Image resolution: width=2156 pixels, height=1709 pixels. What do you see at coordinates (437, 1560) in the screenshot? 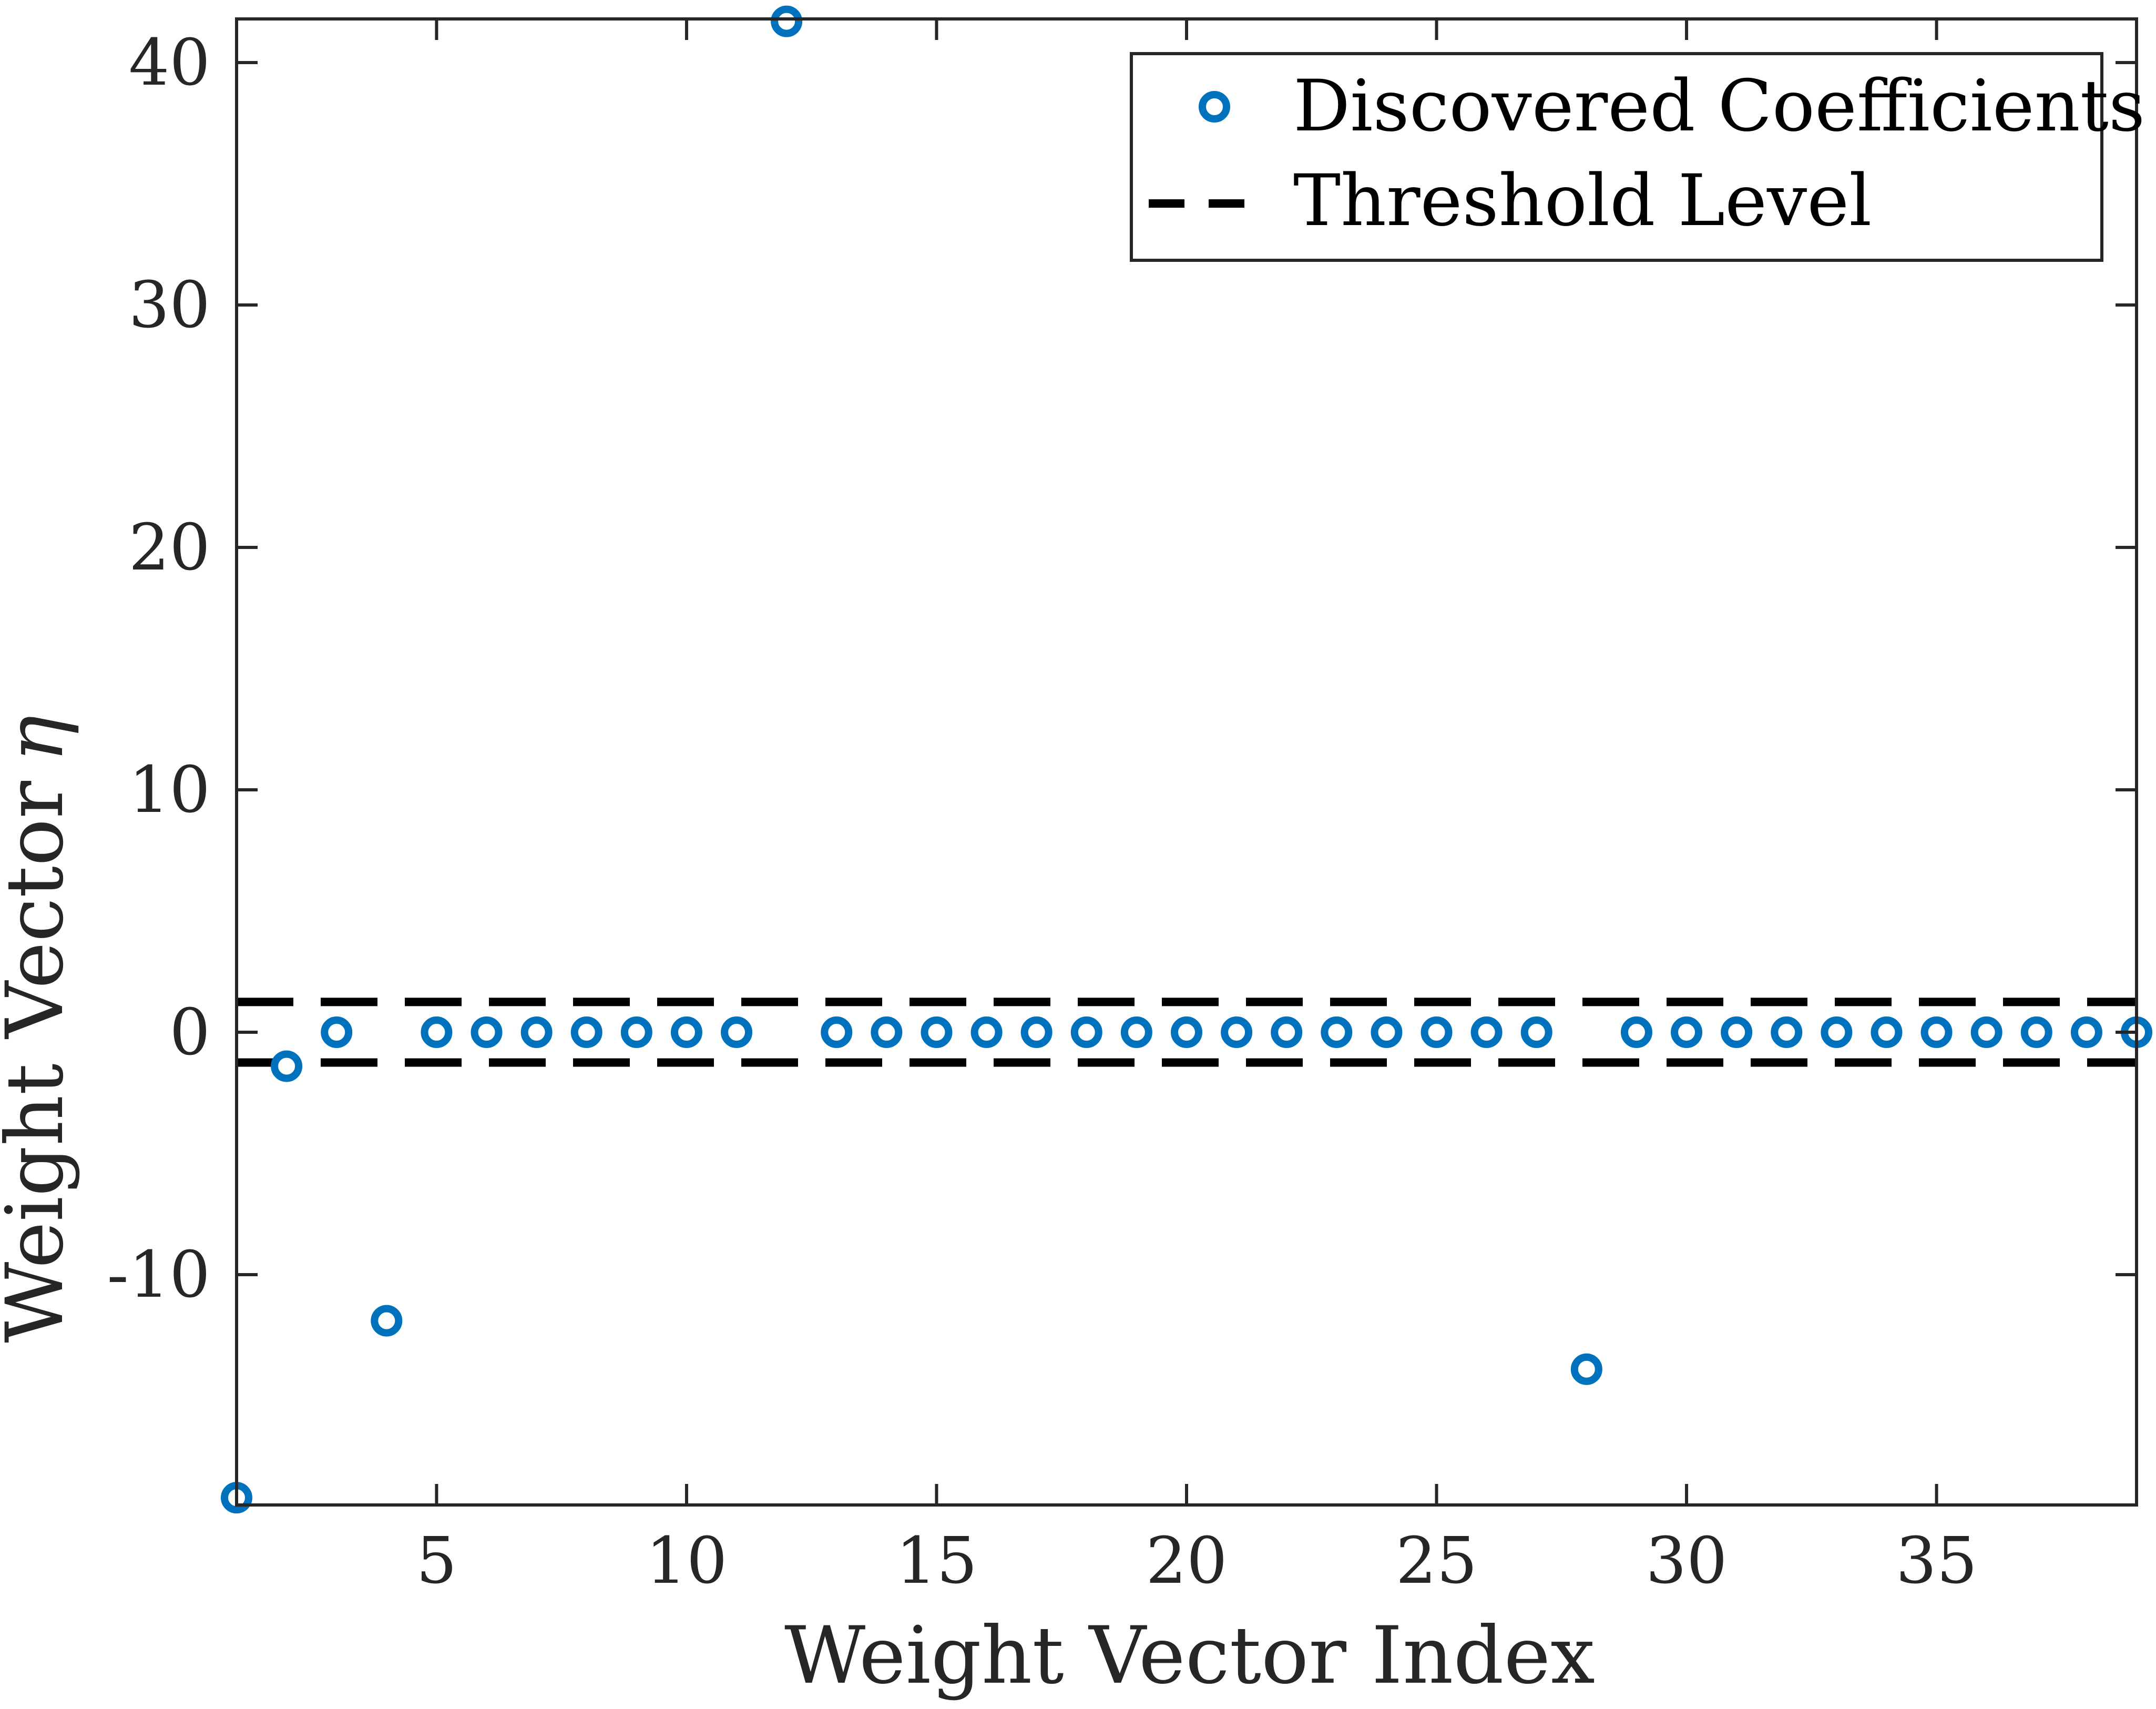
I see `x-tick-label: 5` at bounding box center [437, 1560].